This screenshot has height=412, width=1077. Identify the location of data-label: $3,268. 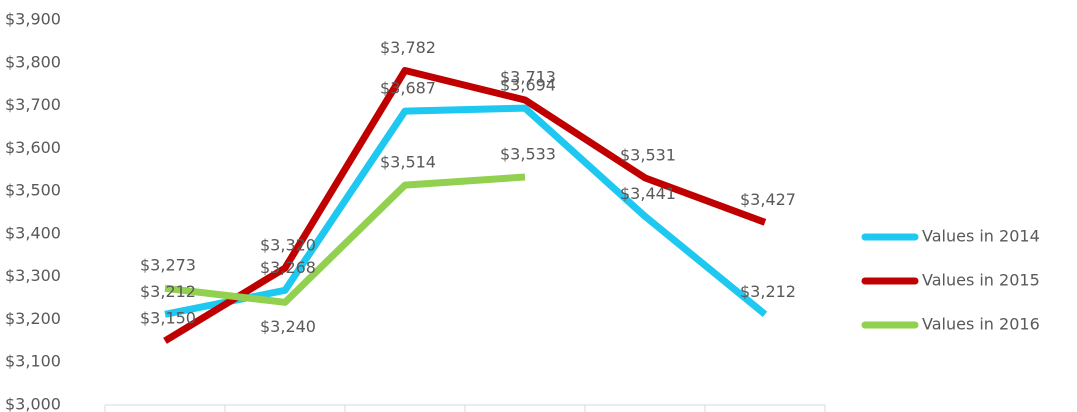
(288, 267).